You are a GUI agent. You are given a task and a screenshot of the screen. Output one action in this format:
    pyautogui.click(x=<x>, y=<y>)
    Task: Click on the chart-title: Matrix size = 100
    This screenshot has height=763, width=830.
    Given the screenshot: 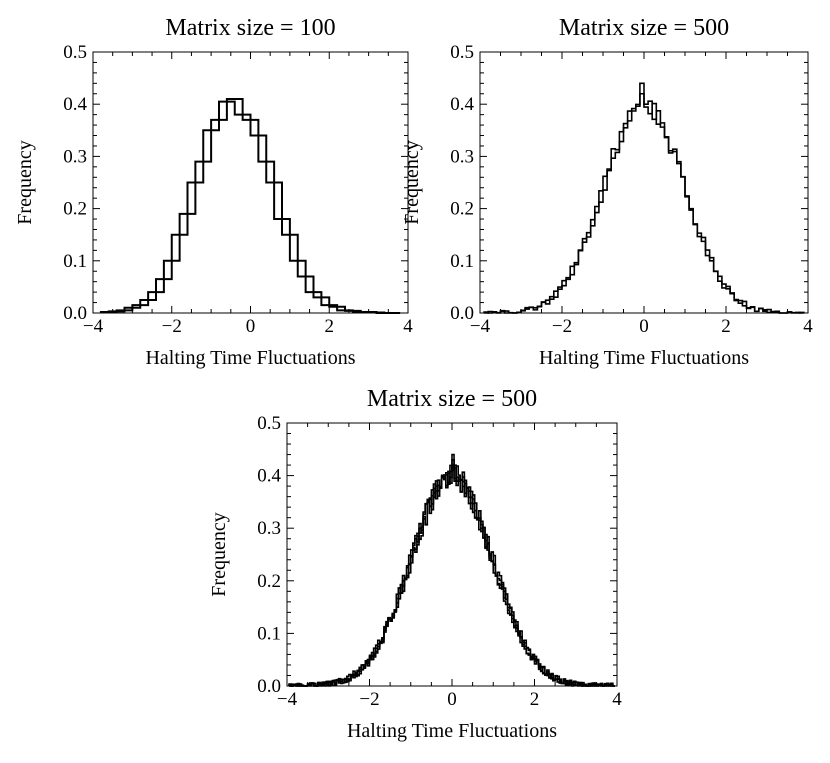 What is the action you would take?
    pyautogui.click(x=250, y=28)
    